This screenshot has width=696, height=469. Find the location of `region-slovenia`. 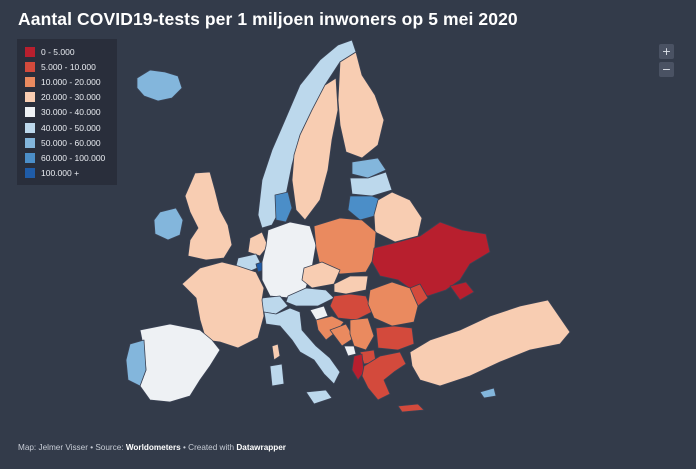

region-slovenia is located at coordinates (319, 313).